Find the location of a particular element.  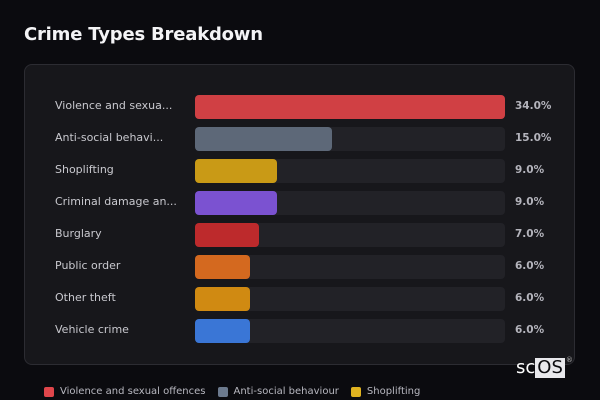

bar-row: Anti-social behavi... 15.0% is located at coordinates (299, 139).